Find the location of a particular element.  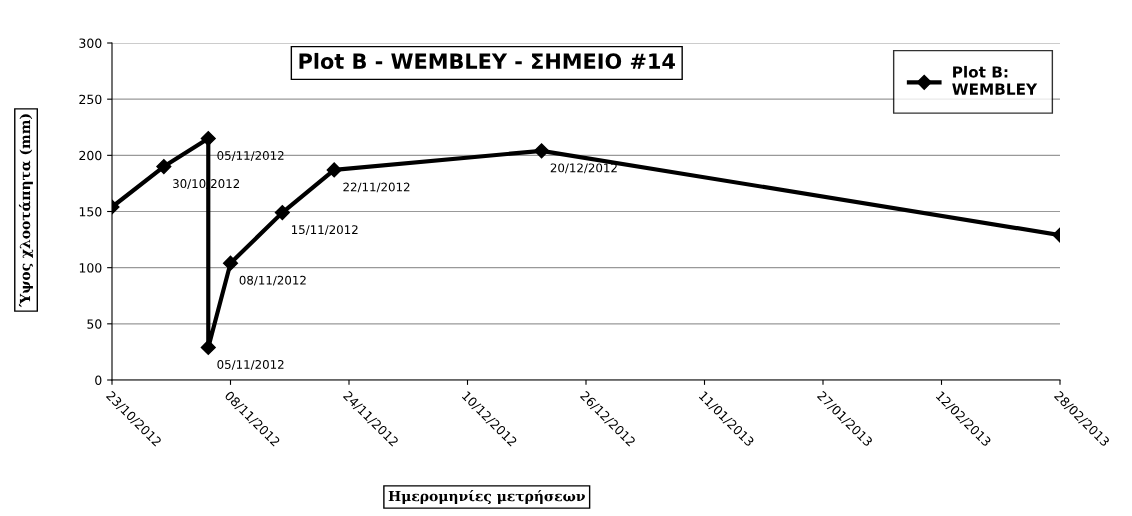

y-tick-label: 250 is located at coordinates (90, 99).